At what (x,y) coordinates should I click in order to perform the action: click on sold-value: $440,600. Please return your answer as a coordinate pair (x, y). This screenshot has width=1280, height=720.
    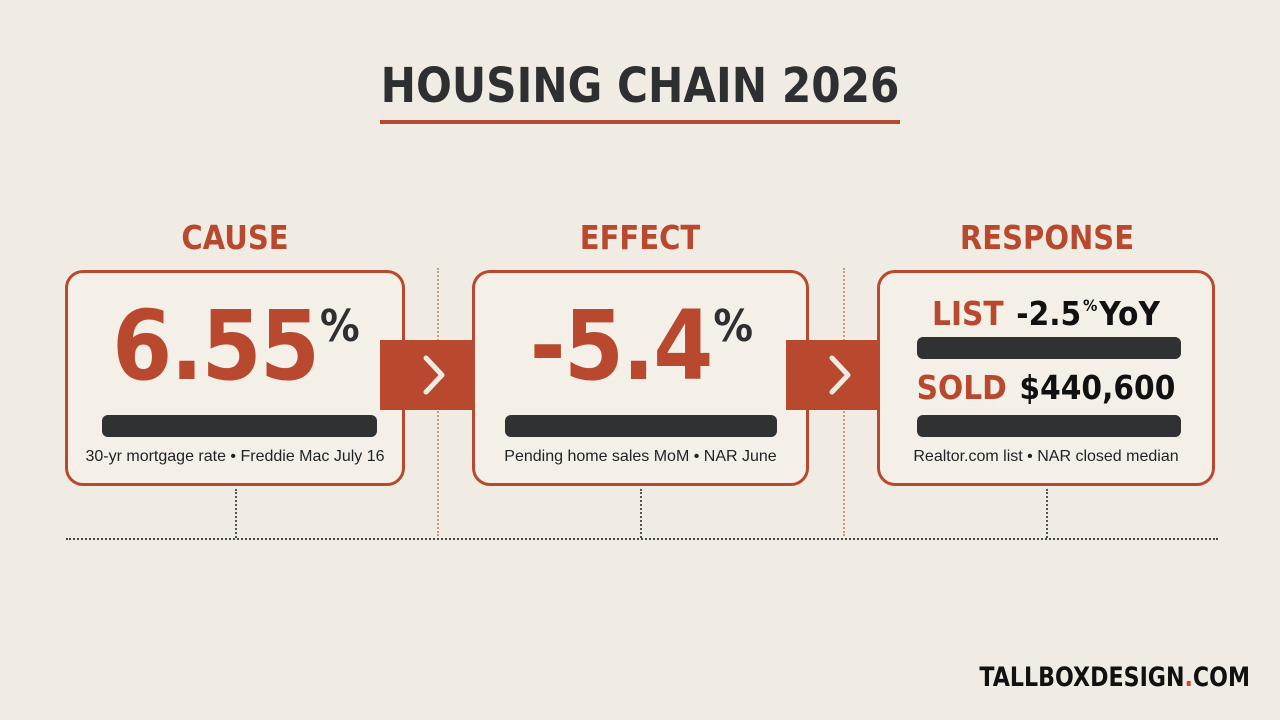
    Looking at the image, I should click on (1097, 387).